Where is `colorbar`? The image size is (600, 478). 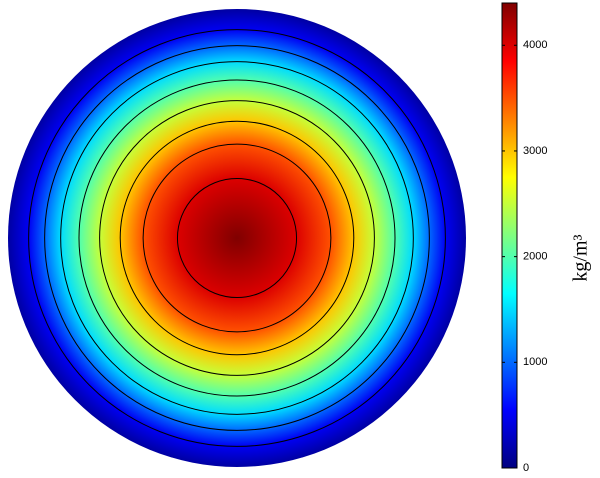
colorbar is located at coordinates (509, 235).